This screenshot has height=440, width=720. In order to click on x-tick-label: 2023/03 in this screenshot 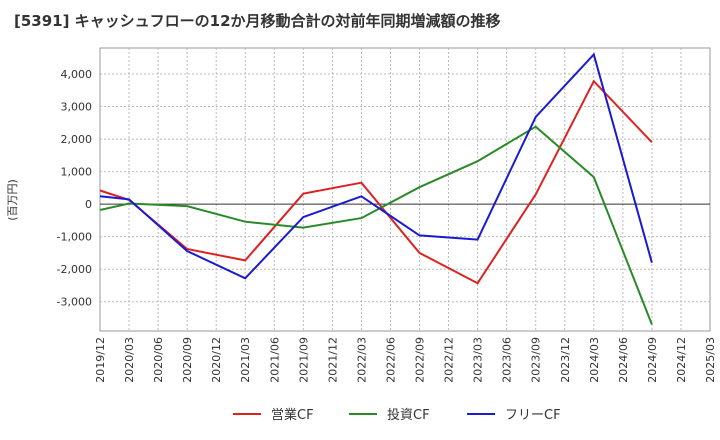, I will do `click(478, 360)`.